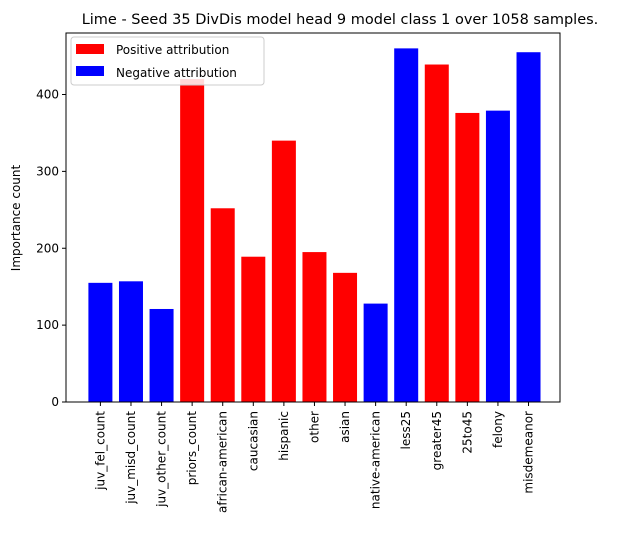  I want to click on bar-other, so click(314, 327).